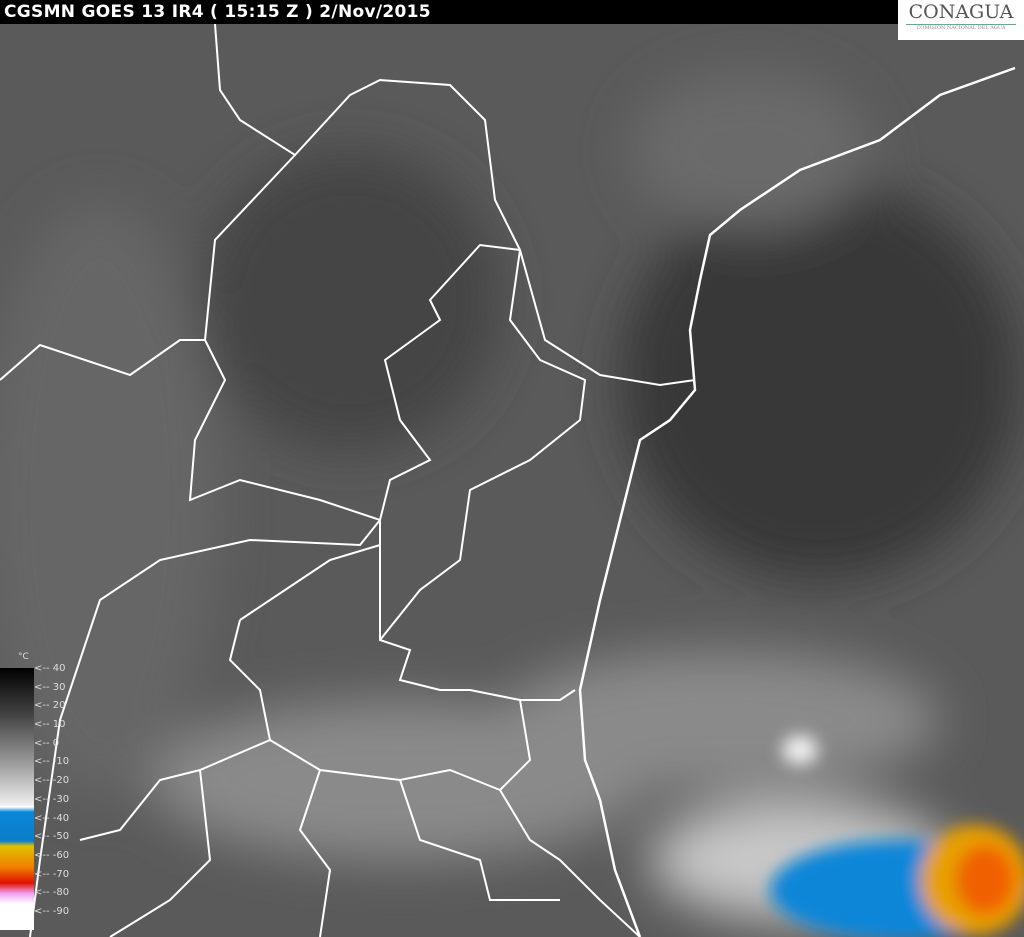  What do you see at coordinates (52, 874) in the screenshot?
I see `scale-label: <-- -70` at bounding box center [52, 874].